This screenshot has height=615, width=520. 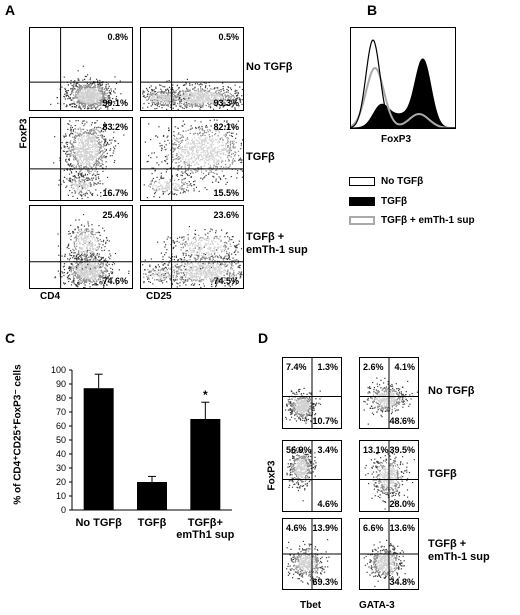 What do you see at coordinates (394, 201) in the screenshot?
I see `legend-label: TGFβ` at bounding box center [394, 201].